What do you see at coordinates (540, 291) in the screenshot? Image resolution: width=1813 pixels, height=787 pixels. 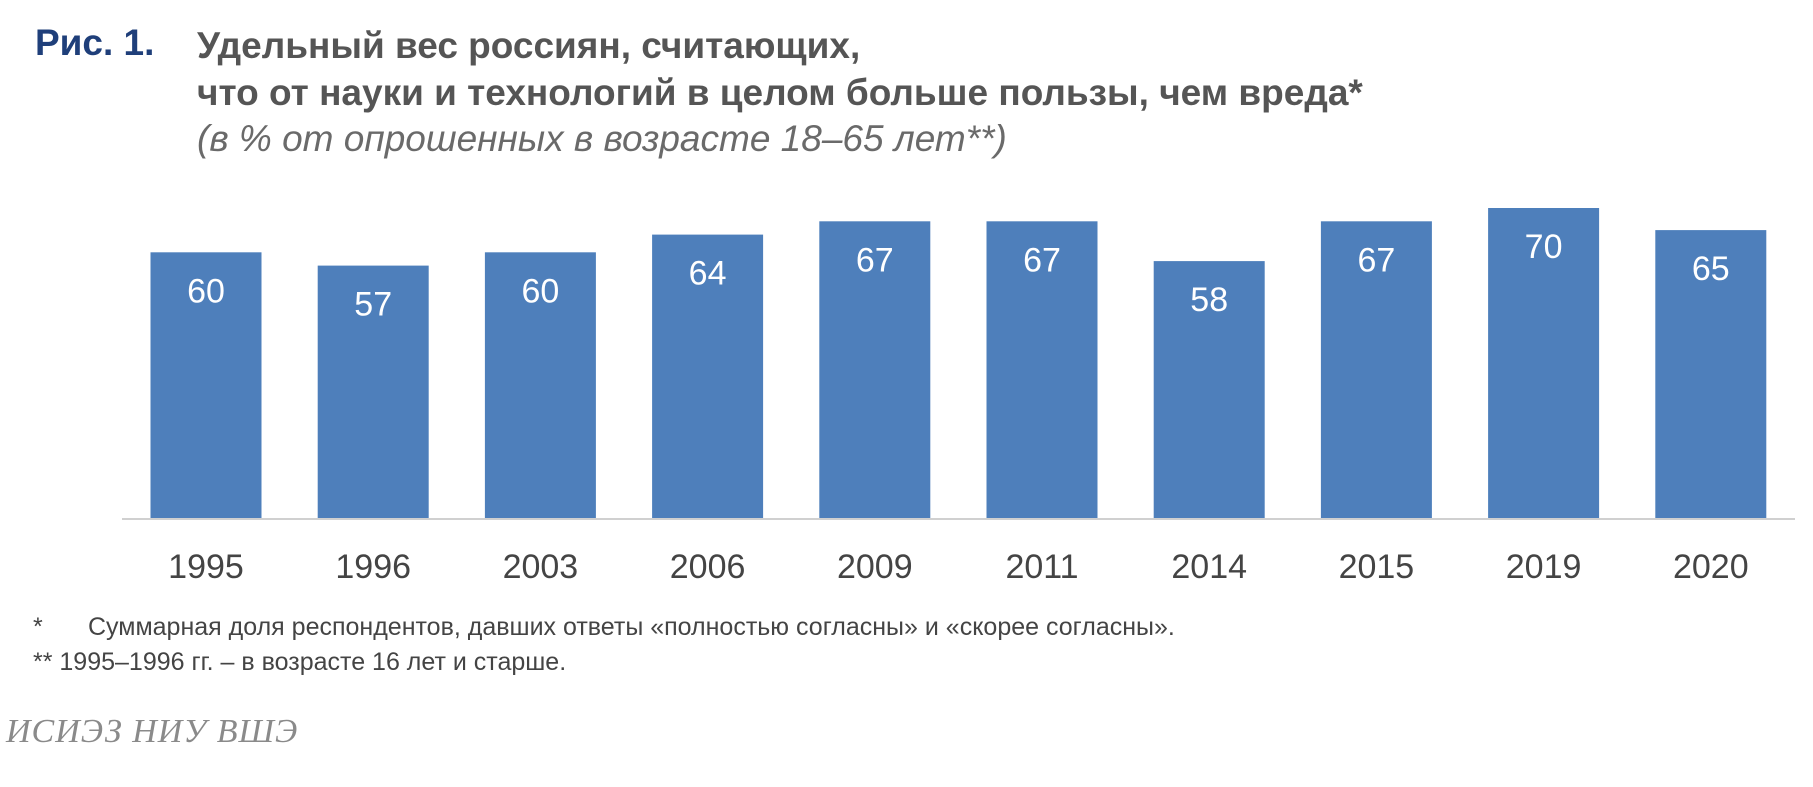 I see `data-label-2003: 60` at bounding box center [540, 291].